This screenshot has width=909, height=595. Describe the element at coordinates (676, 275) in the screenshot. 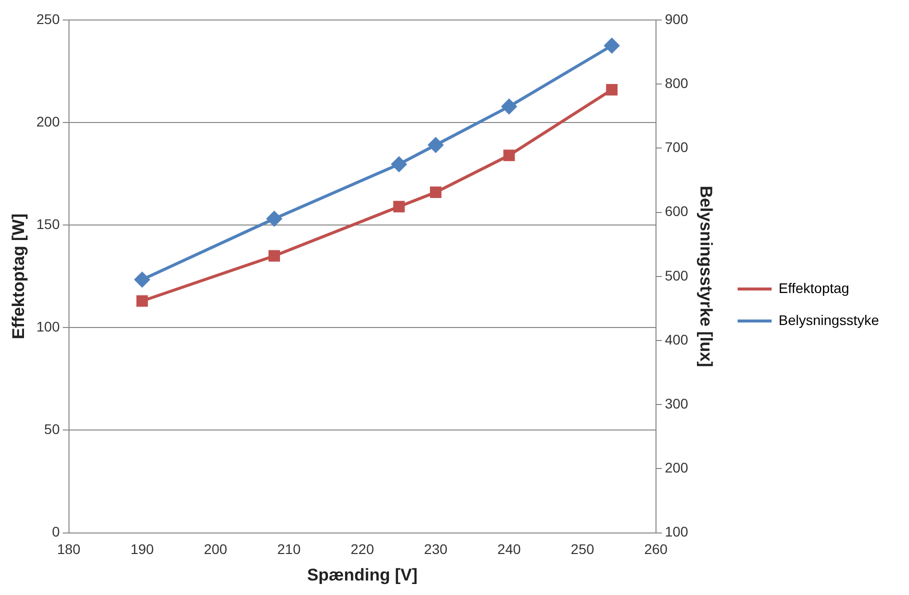

I see `y2-tick-label: 500` at that location.